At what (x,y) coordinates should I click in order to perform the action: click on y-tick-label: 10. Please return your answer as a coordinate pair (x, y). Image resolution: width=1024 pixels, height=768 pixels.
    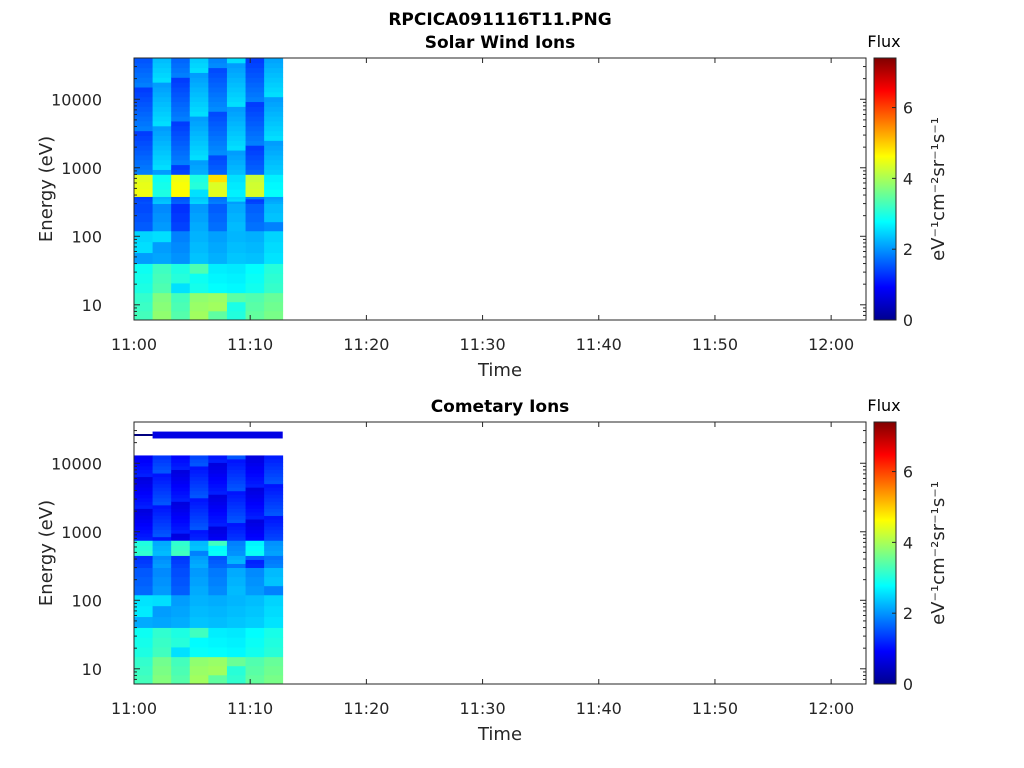
    Looking at the image, I should click on (92, 305).